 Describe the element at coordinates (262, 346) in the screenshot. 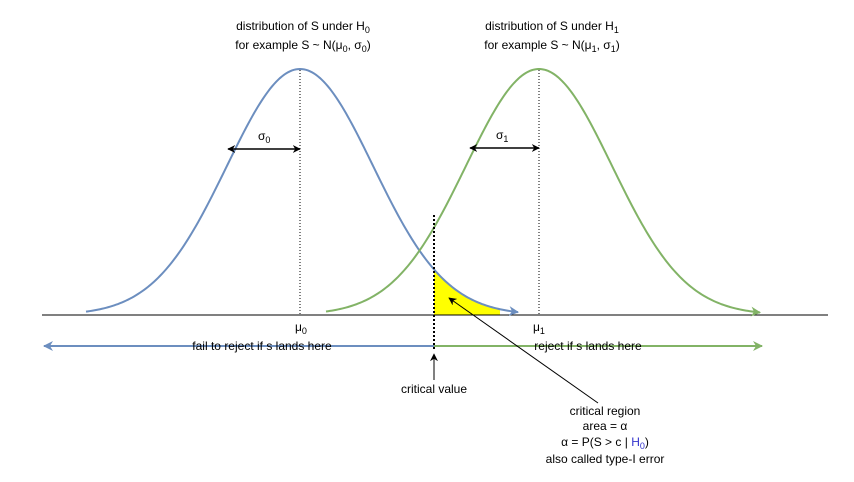

I see `fail-to-reject-label: fail to reject if s lands here` at that location.